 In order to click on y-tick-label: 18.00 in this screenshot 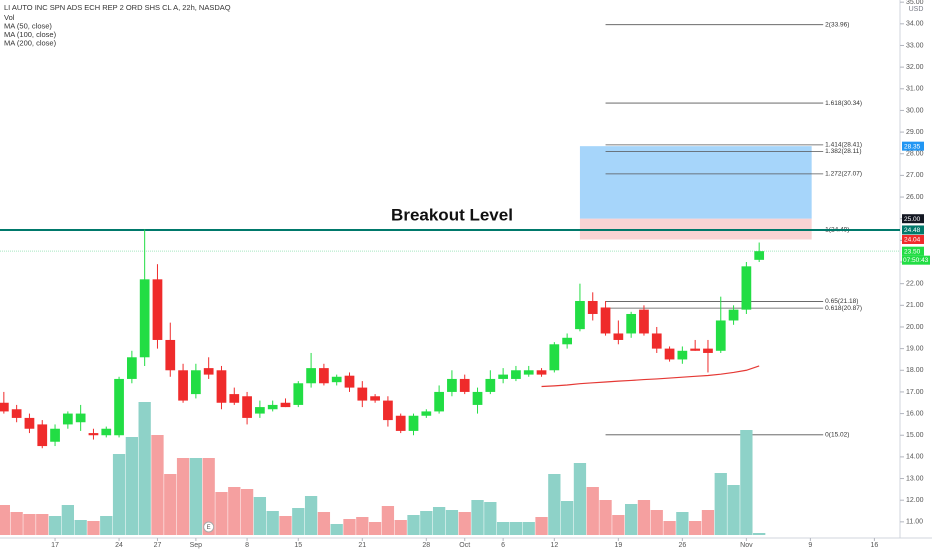, I will do `click(915, 370)`.